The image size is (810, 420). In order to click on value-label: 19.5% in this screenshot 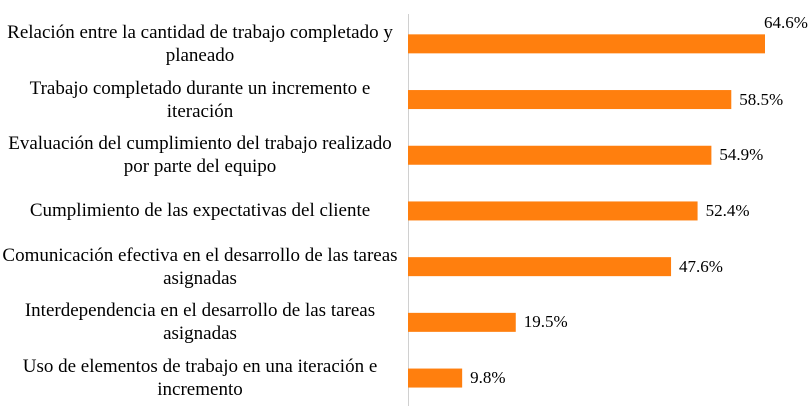, I will do `click(545, 322)`.